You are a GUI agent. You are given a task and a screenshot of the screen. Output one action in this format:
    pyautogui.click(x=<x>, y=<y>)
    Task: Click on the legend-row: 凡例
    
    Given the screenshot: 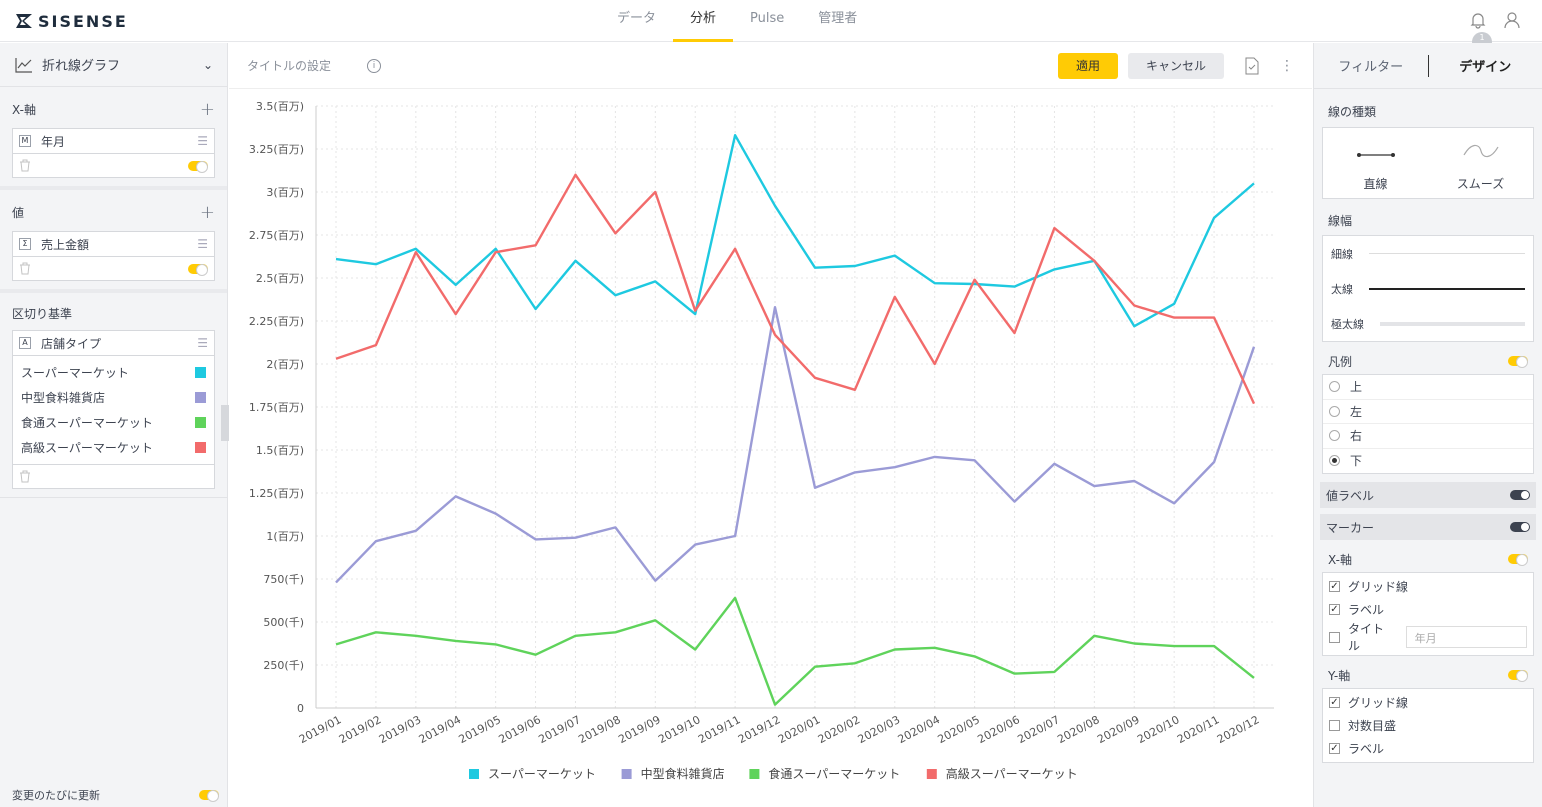 What is the action you would take?
    pyautogui.click(x=1428, y=361)
    